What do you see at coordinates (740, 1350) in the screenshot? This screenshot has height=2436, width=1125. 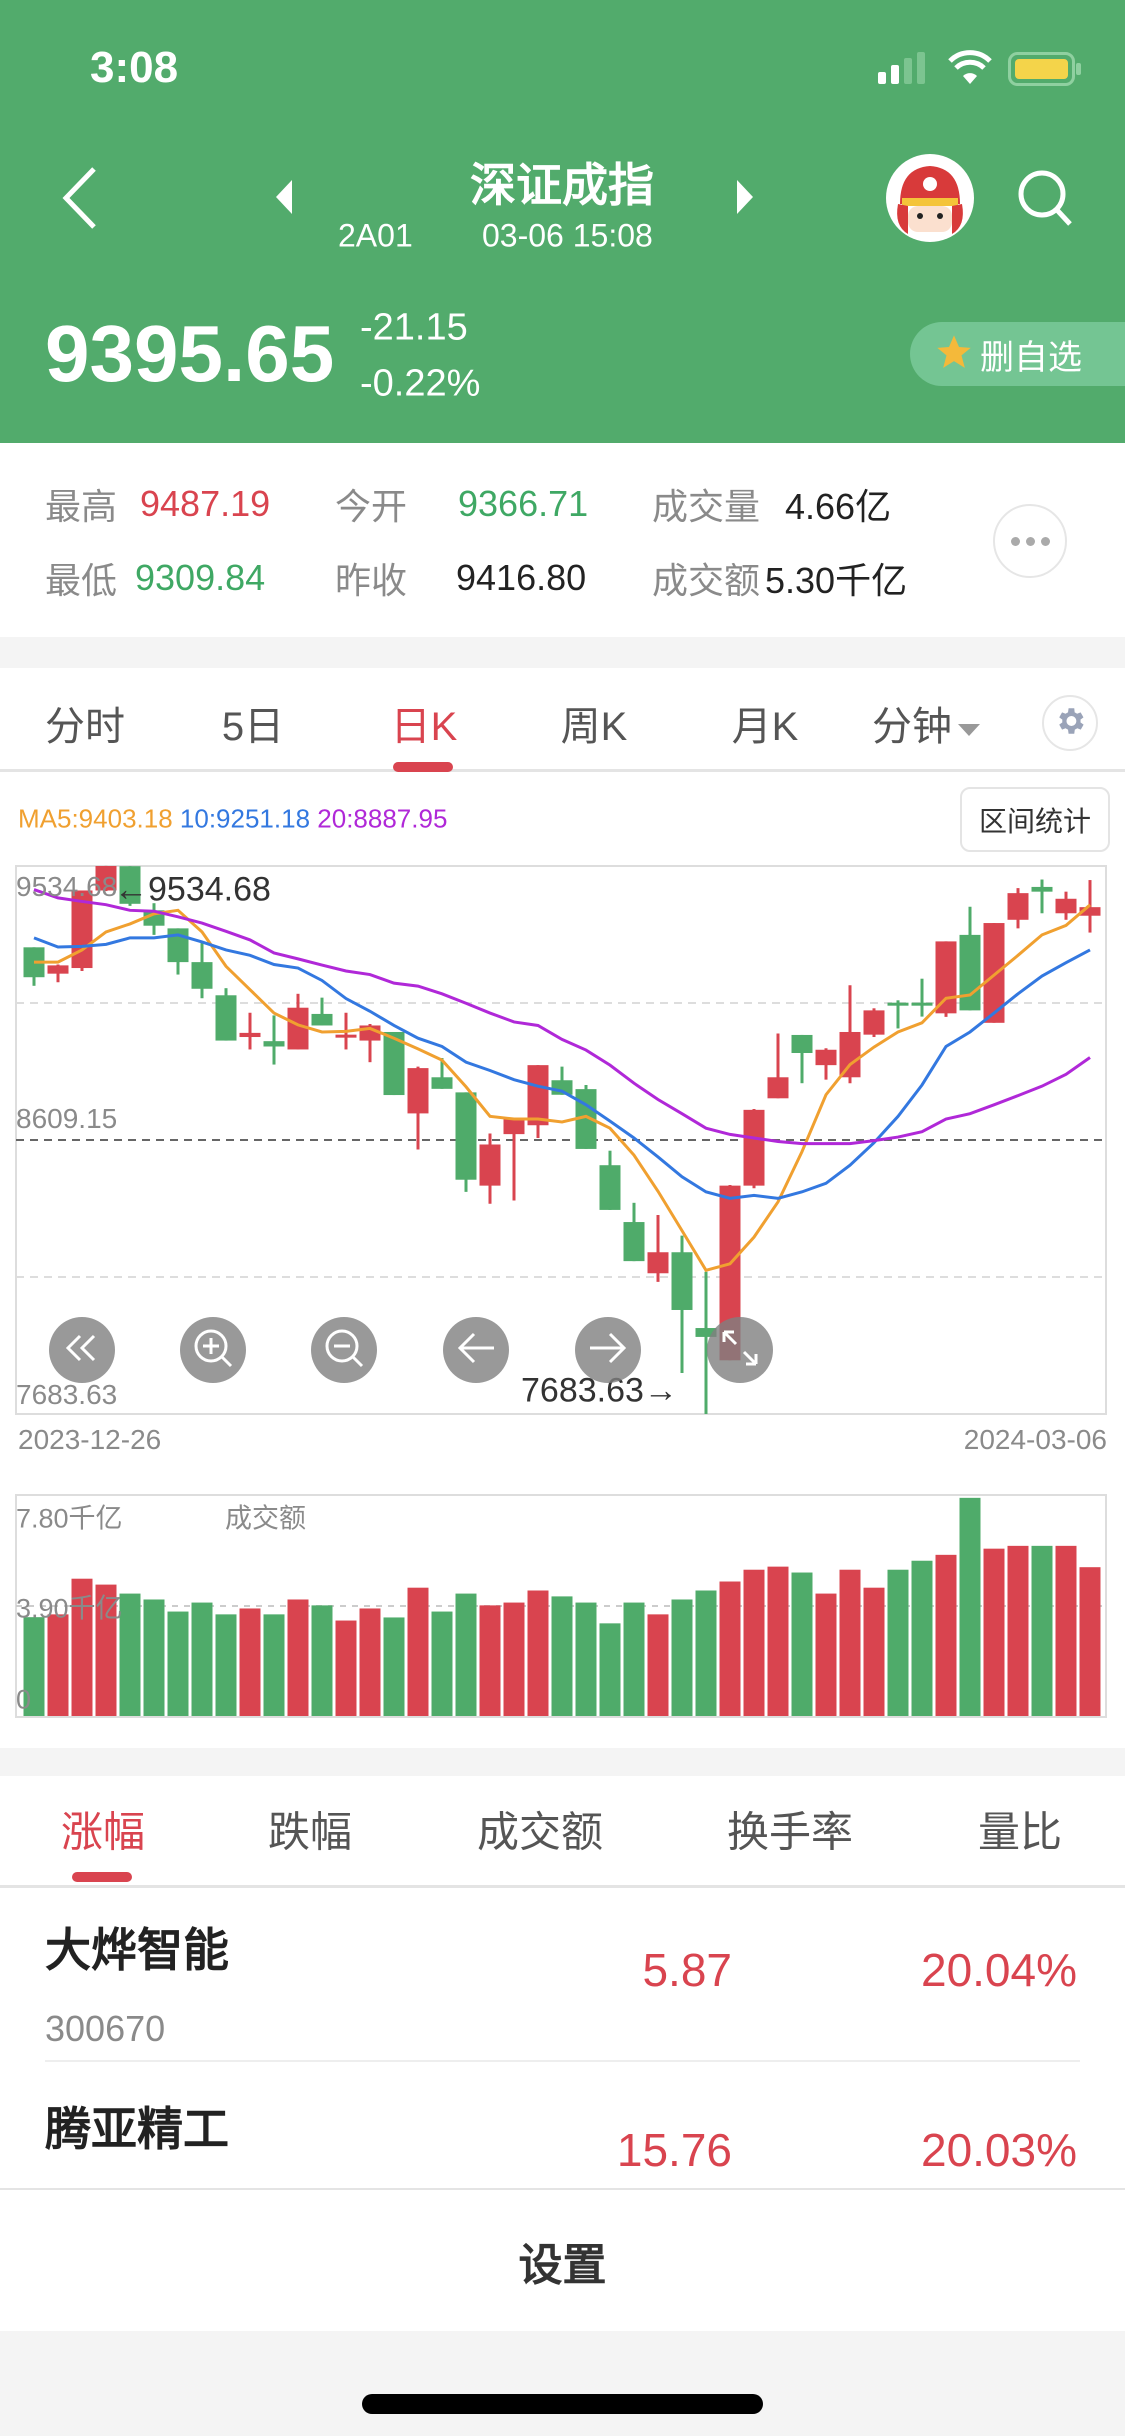 I see `fullscreen-button` at bounding box center [740, 1350].